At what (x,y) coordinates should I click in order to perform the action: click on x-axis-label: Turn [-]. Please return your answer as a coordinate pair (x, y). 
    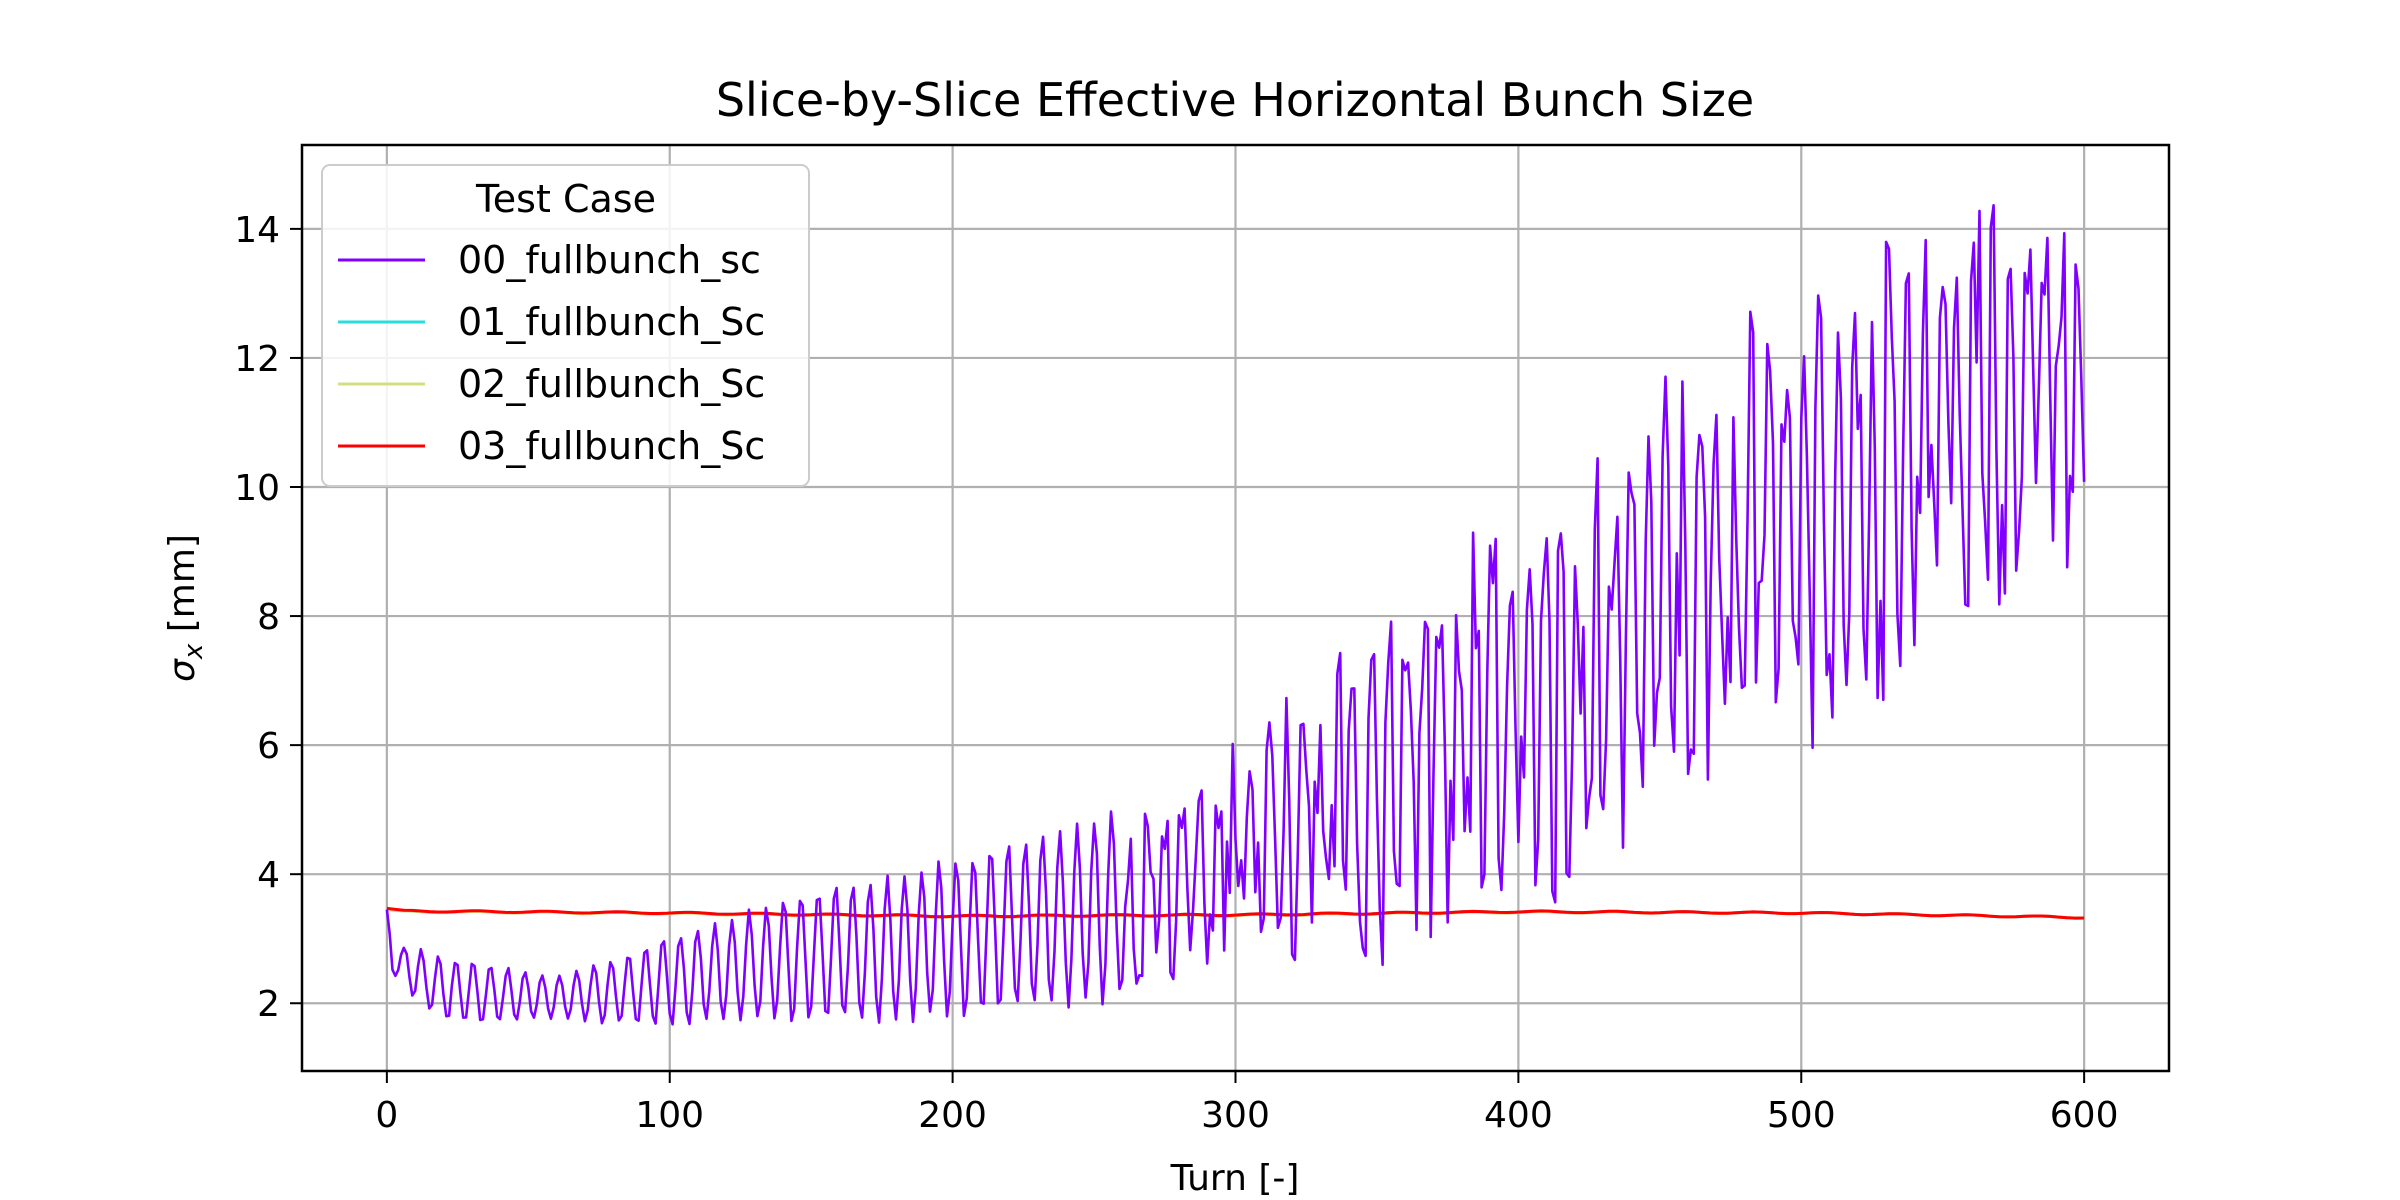
    Looking at the image, I should click on (1235, 1178).